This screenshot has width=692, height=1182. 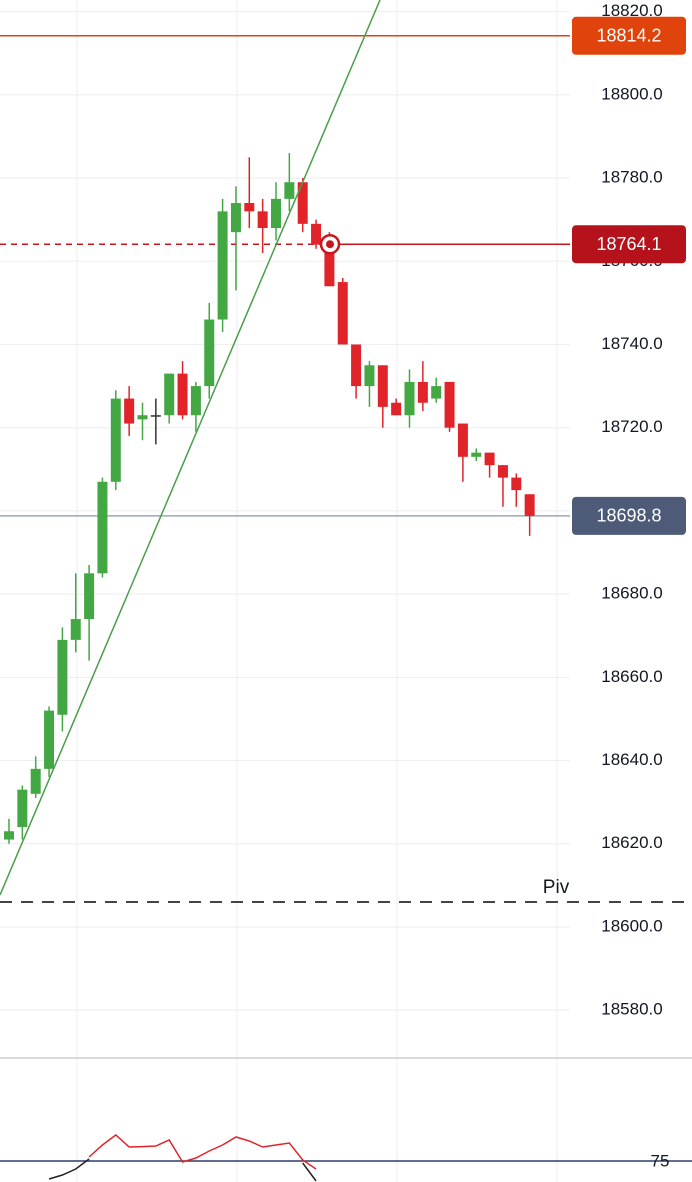 What do you see at coordinates (631, 93) in the screenshot?
I see `y-tick-label: 18800.0` at bounding box center [631, 93].